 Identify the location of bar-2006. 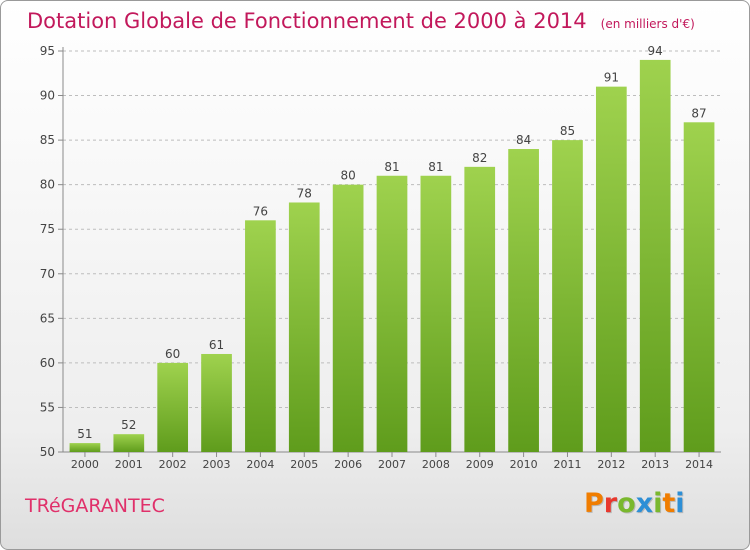
(348, 318).